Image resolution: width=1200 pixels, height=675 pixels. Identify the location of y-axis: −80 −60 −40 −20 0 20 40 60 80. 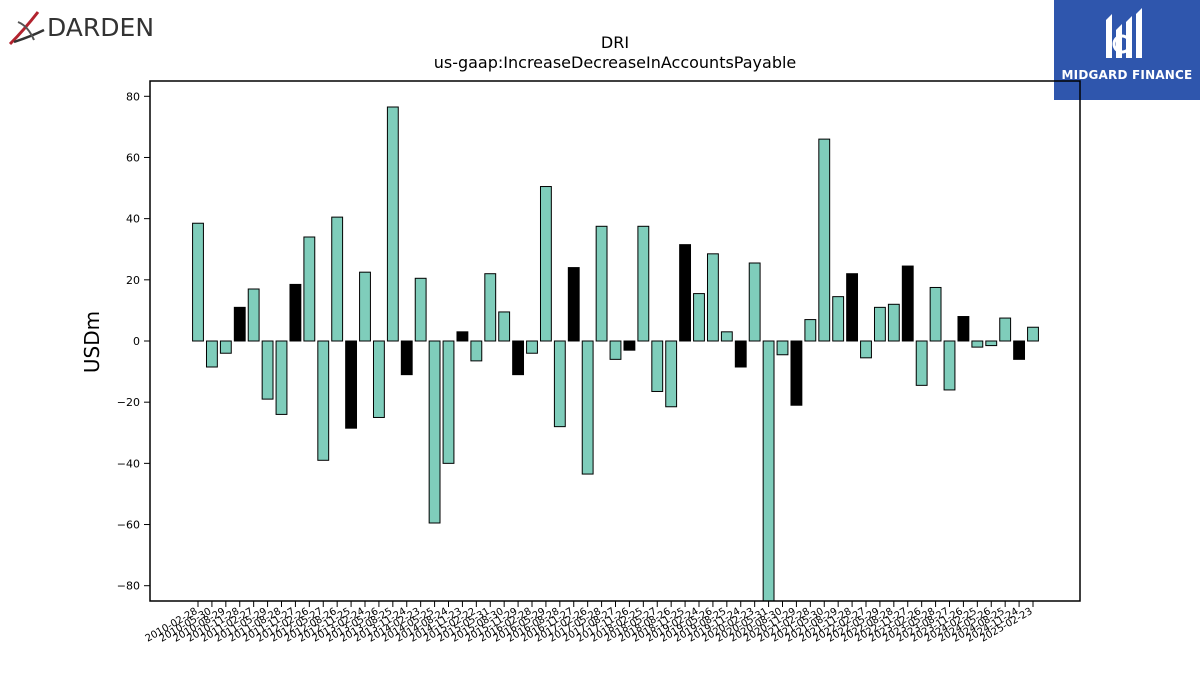
(133, 341).